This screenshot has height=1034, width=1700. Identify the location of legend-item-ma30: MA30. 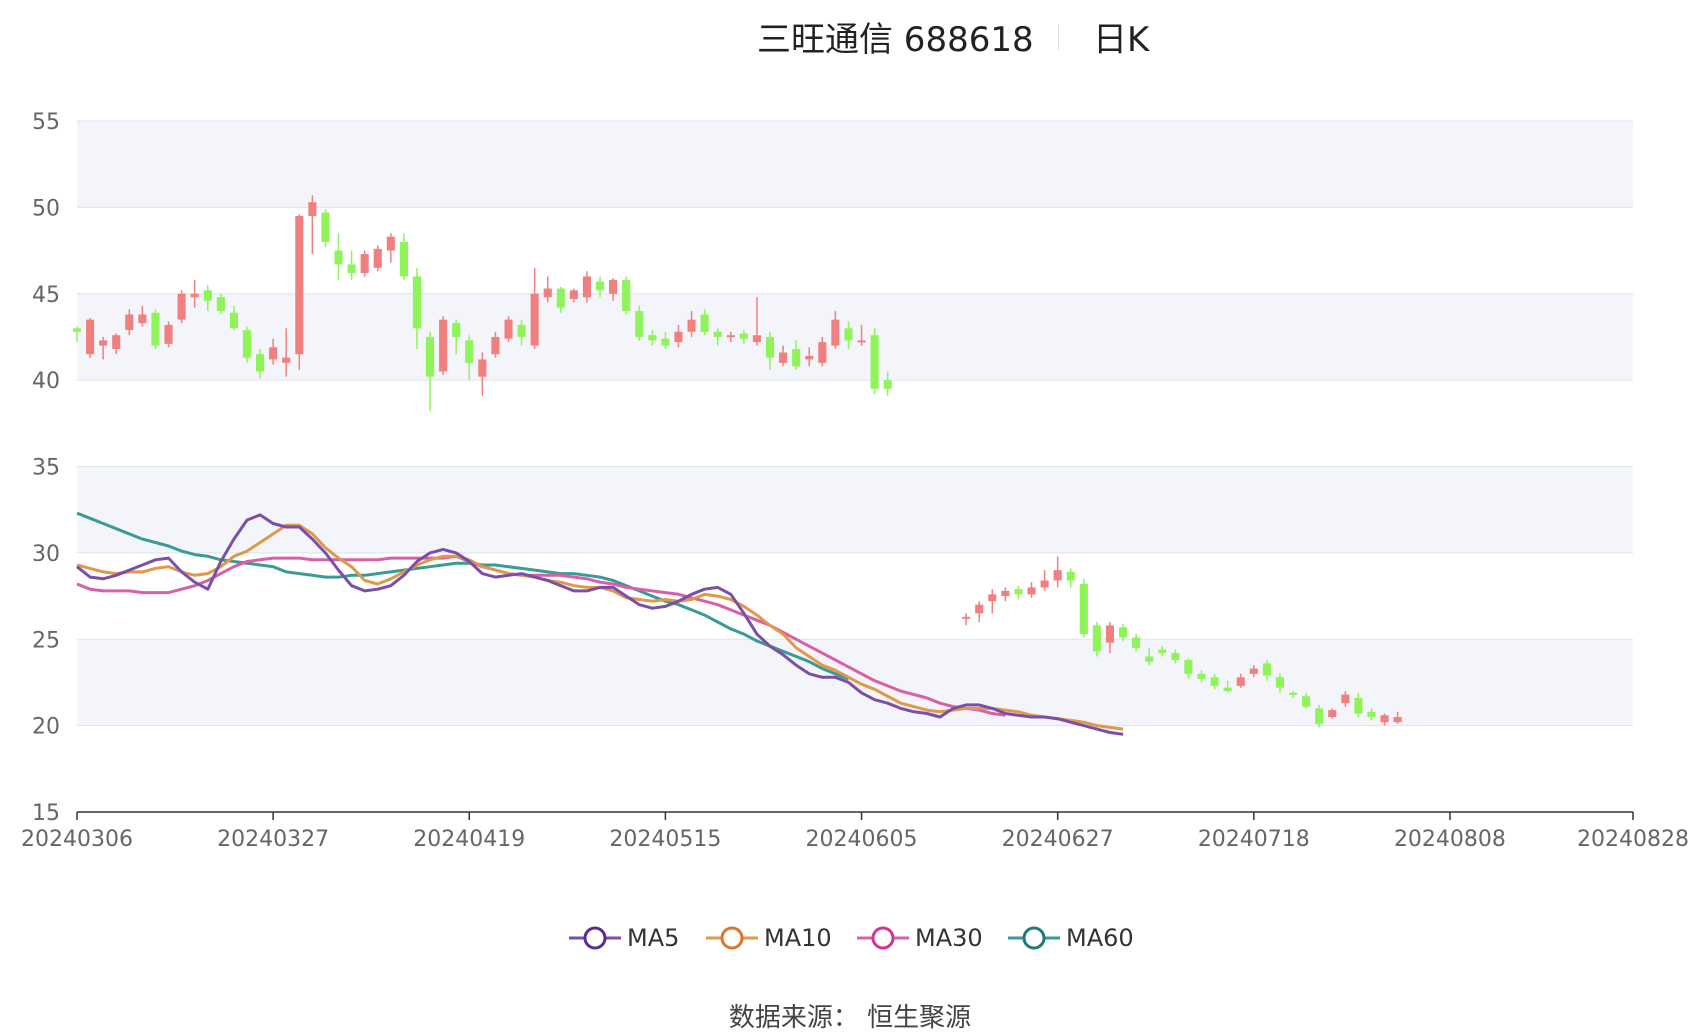
(920, 938).